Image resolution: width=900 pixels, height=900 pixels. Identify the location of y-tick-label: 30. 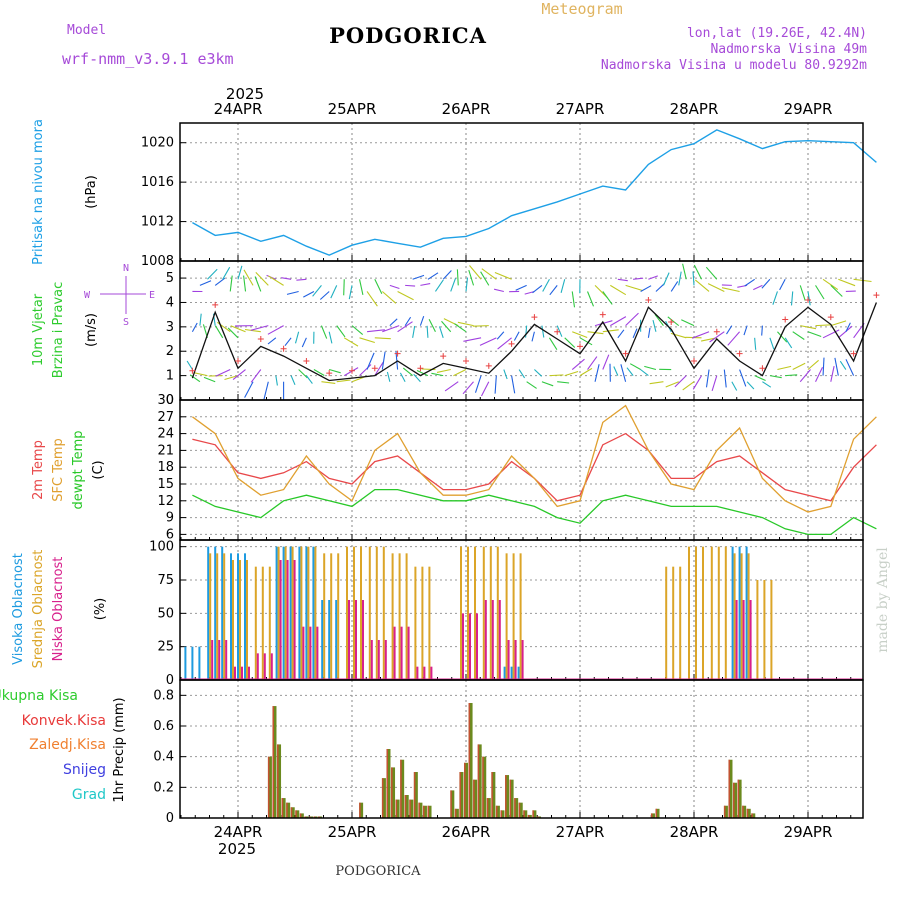
(165, 400).